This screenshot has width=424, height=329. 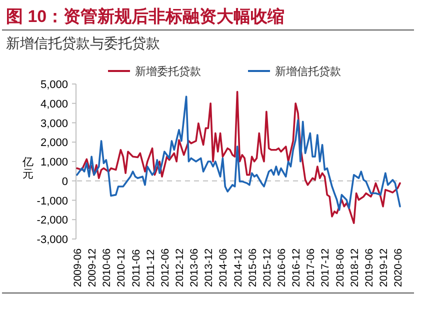 What do you see at coordinates (54, 162) in the screenshot?
I see `y-tick-label: 1,000` at bounding box center [54, 162].